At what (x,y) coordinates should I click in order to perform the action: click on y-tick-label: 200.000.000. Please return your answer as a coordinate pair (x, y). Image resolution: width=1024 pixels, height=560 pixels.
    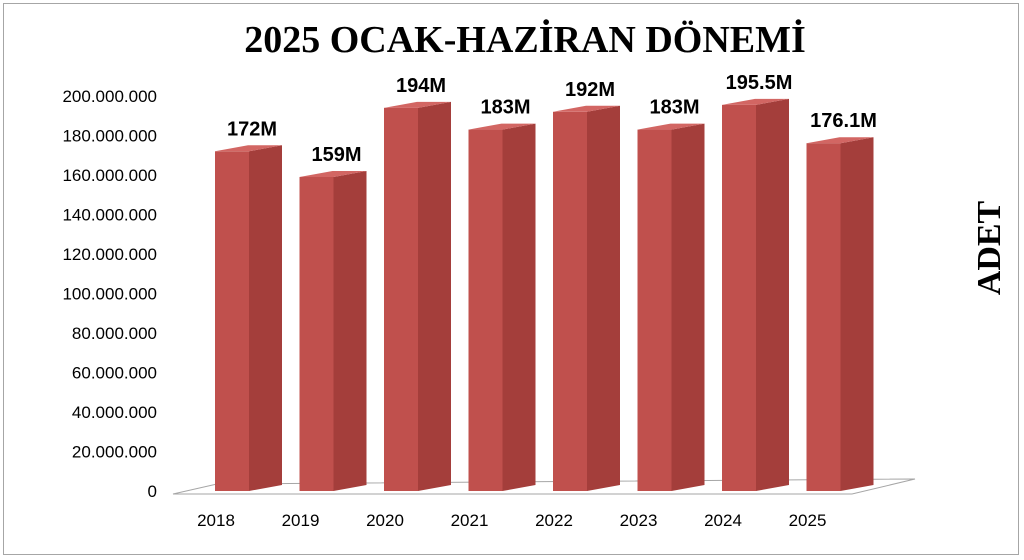
    Looking at the image, I should click on (109, 96).